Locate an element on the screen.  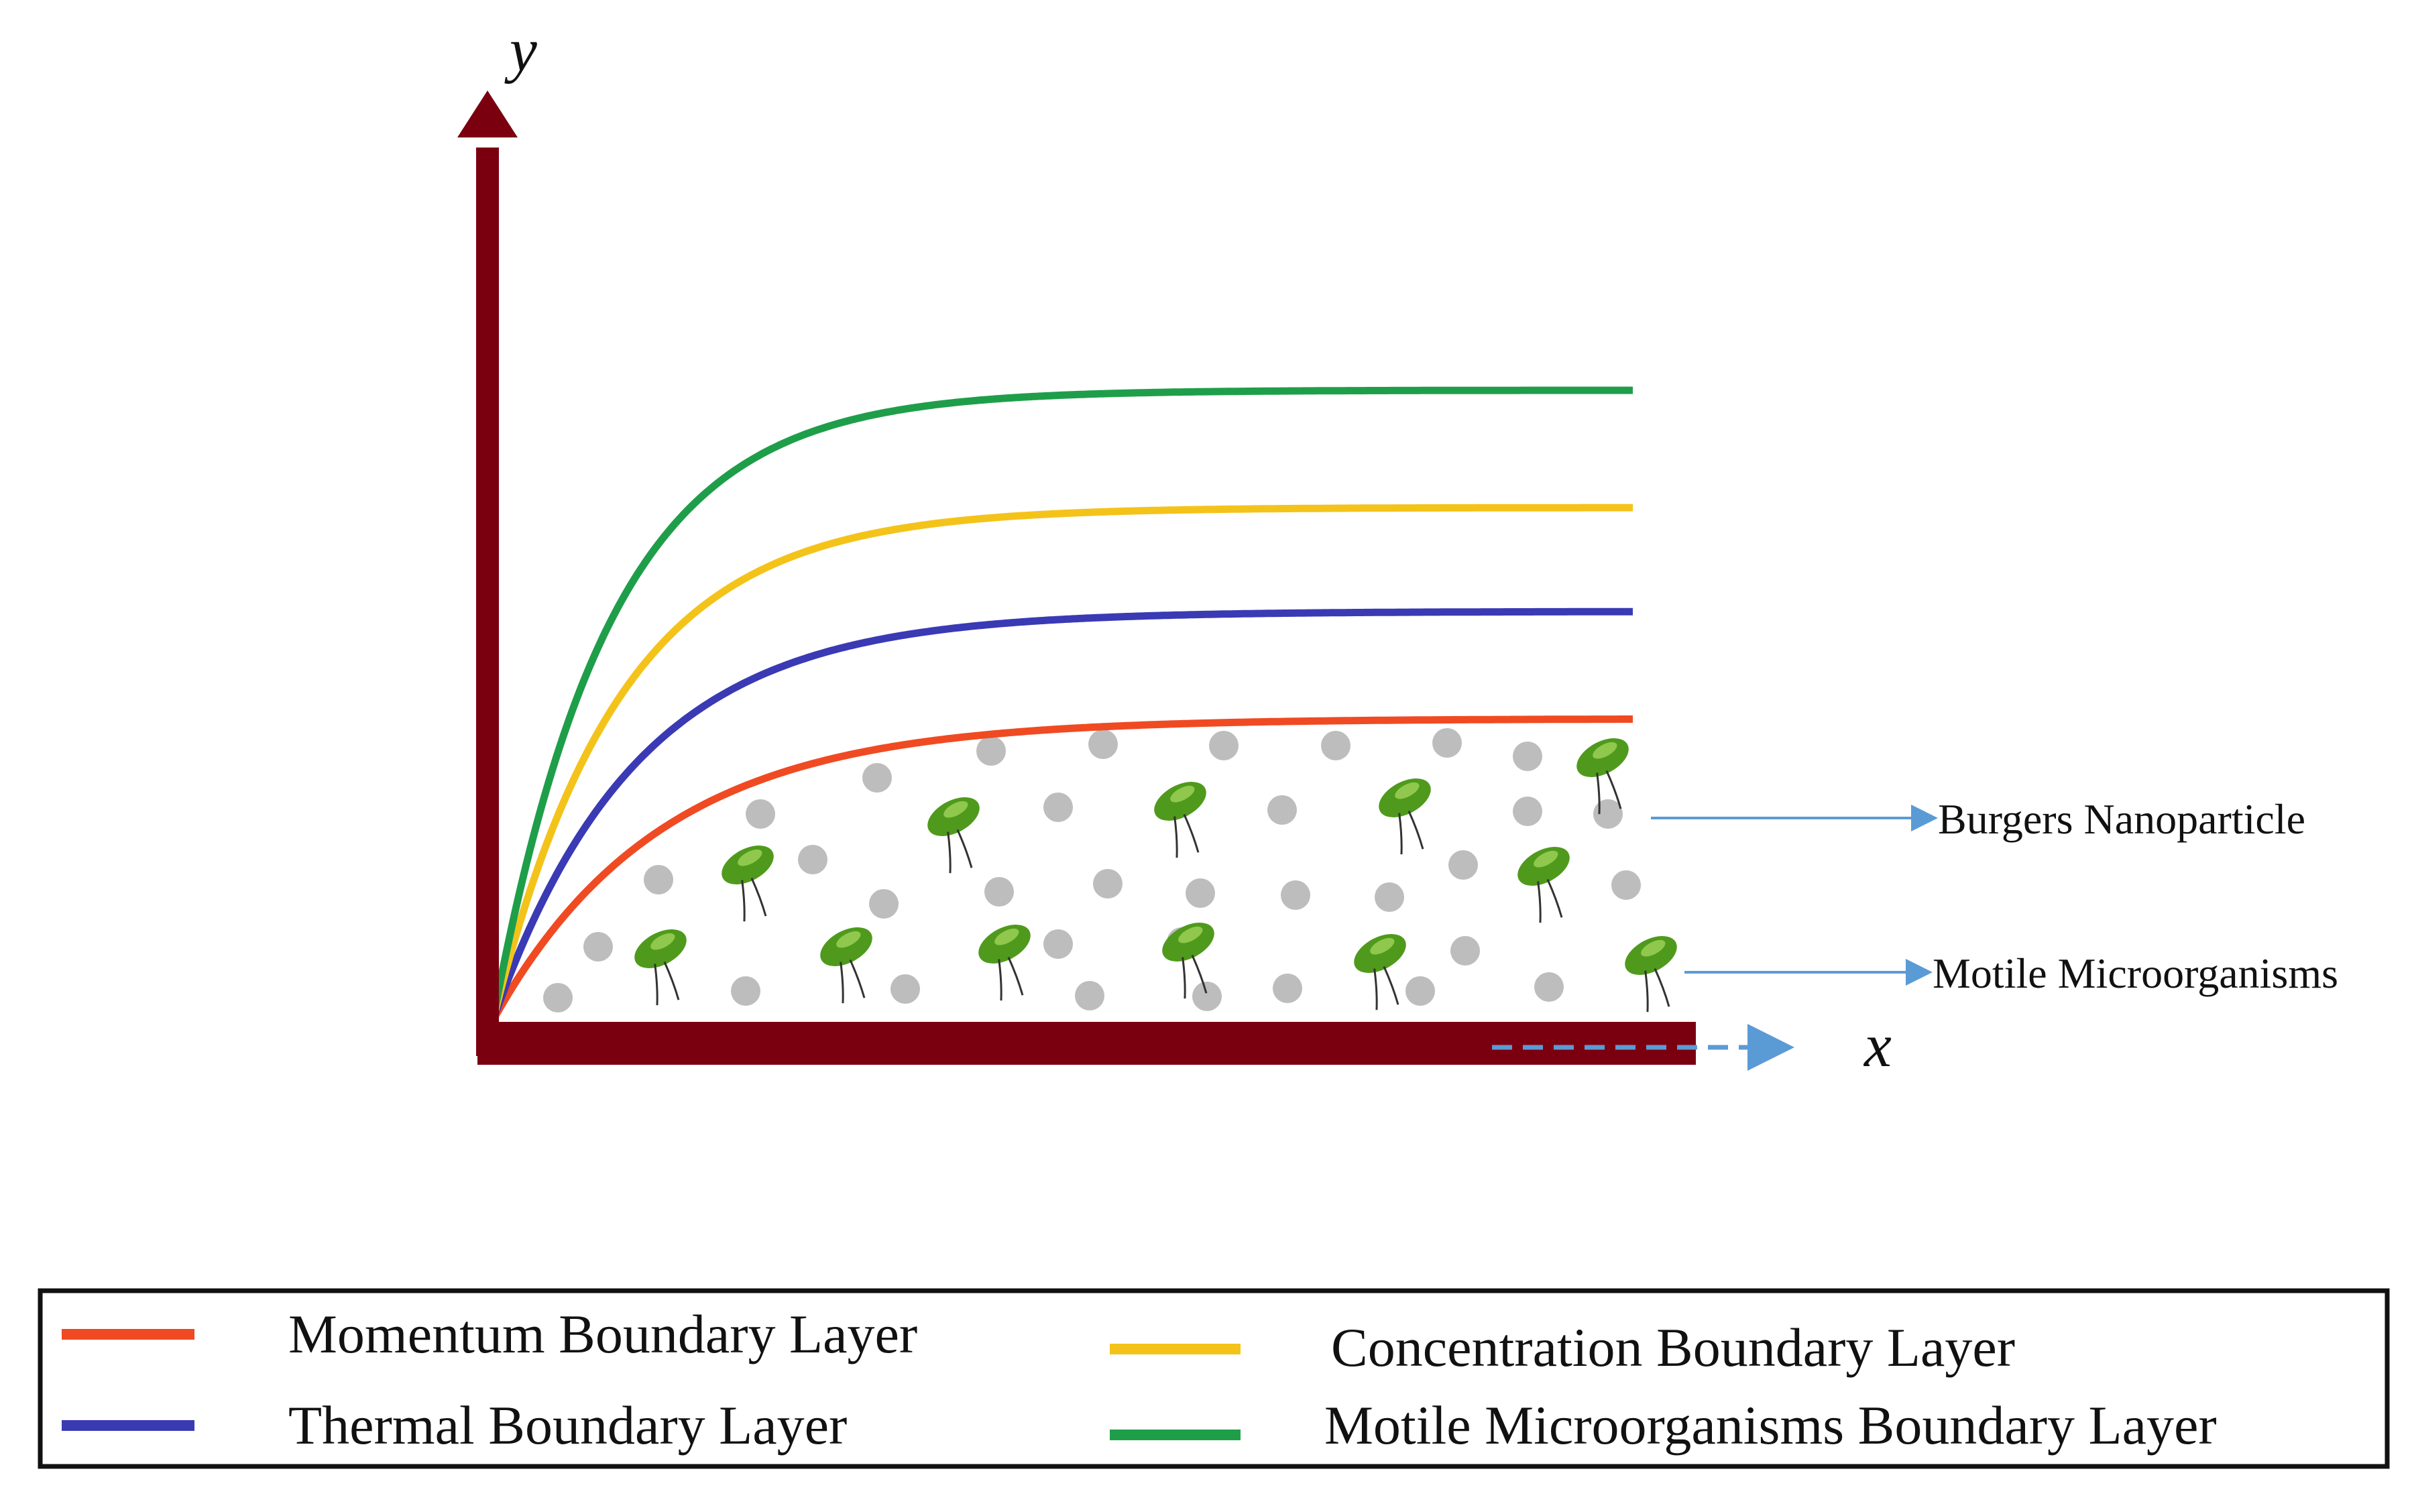
legend-label-concentration: Concentration Boundary Layer is located at coordinates (1673, 1348).